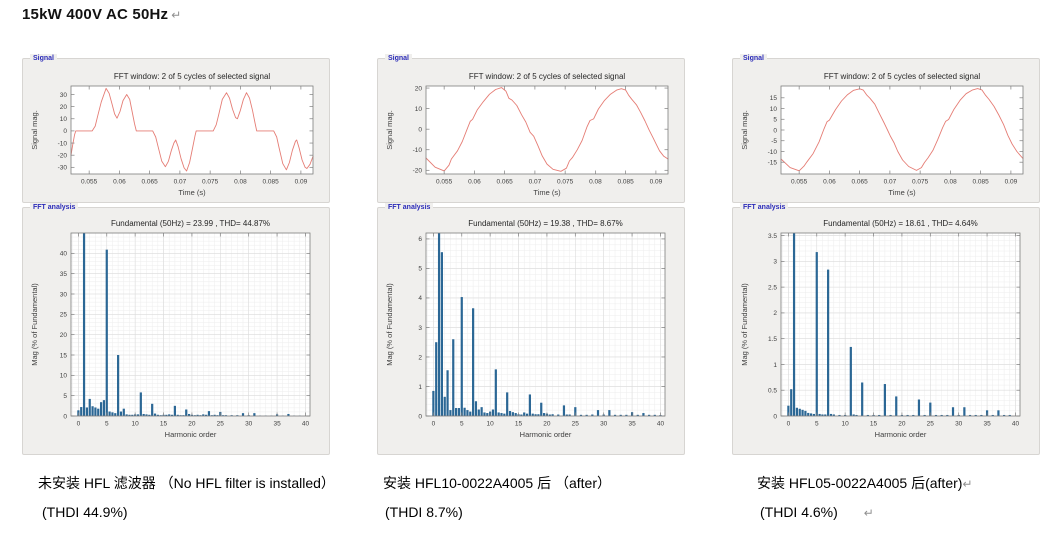  Describe the element at coordinates (497, 483) in the screenshot. I see `caption-text: 安装 HFL10-0022A4005 后 （after）` at that location.